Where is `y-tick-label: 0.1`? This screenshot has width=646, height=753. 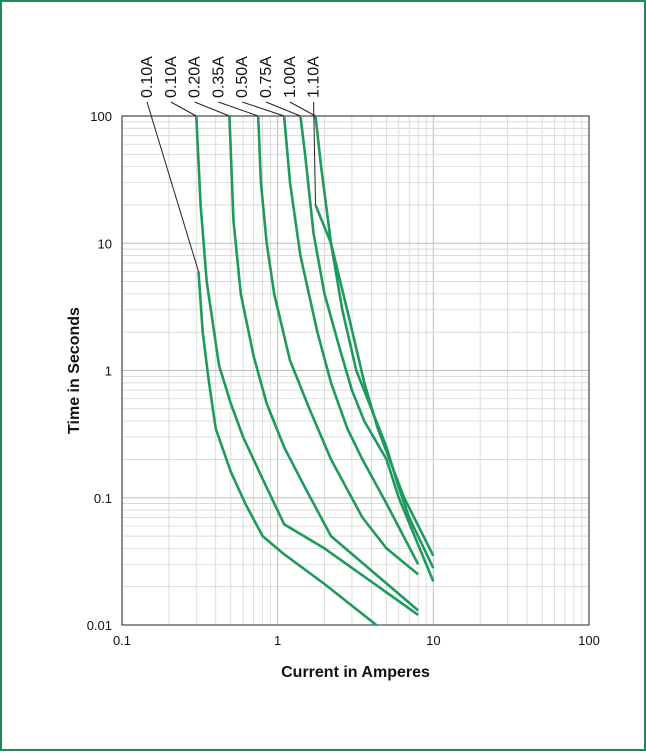 y-tick-label: 0.1 is located at coordinates (103, 498).